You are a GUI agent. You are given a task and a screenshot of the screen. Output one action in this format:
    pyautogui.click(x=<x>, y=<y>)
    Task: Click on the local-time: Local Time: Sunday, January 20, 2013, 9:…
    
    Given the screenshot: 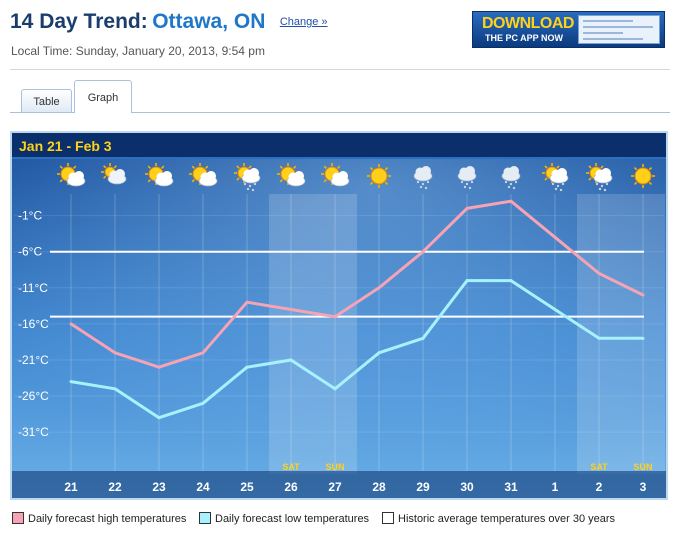 What is the action you would take?
    pyautogui.click(x=138, y=51)
    